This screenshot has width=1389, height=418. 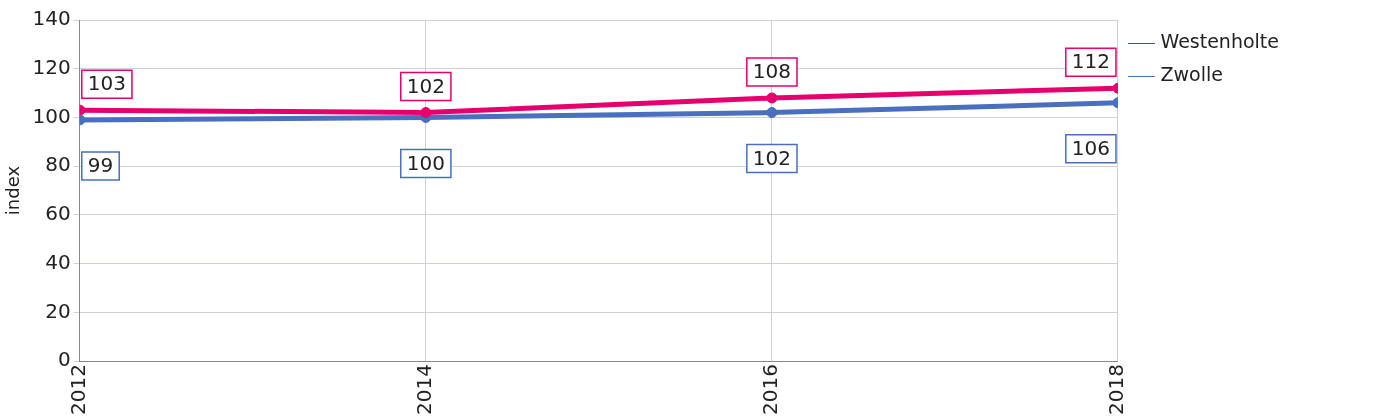 What do you see at coordinates (1116, 390) in the screenshot?
I see `x-tick-label: 2018` at bounding box center [1116, 390].